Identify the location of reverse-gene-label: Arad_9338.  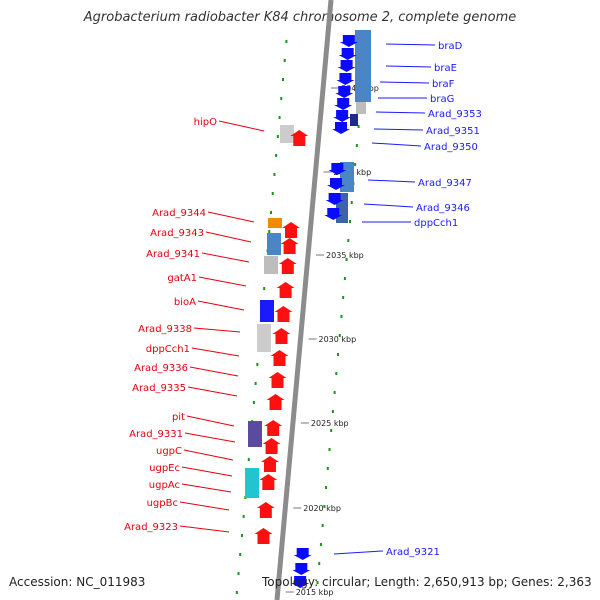
(165, 329).